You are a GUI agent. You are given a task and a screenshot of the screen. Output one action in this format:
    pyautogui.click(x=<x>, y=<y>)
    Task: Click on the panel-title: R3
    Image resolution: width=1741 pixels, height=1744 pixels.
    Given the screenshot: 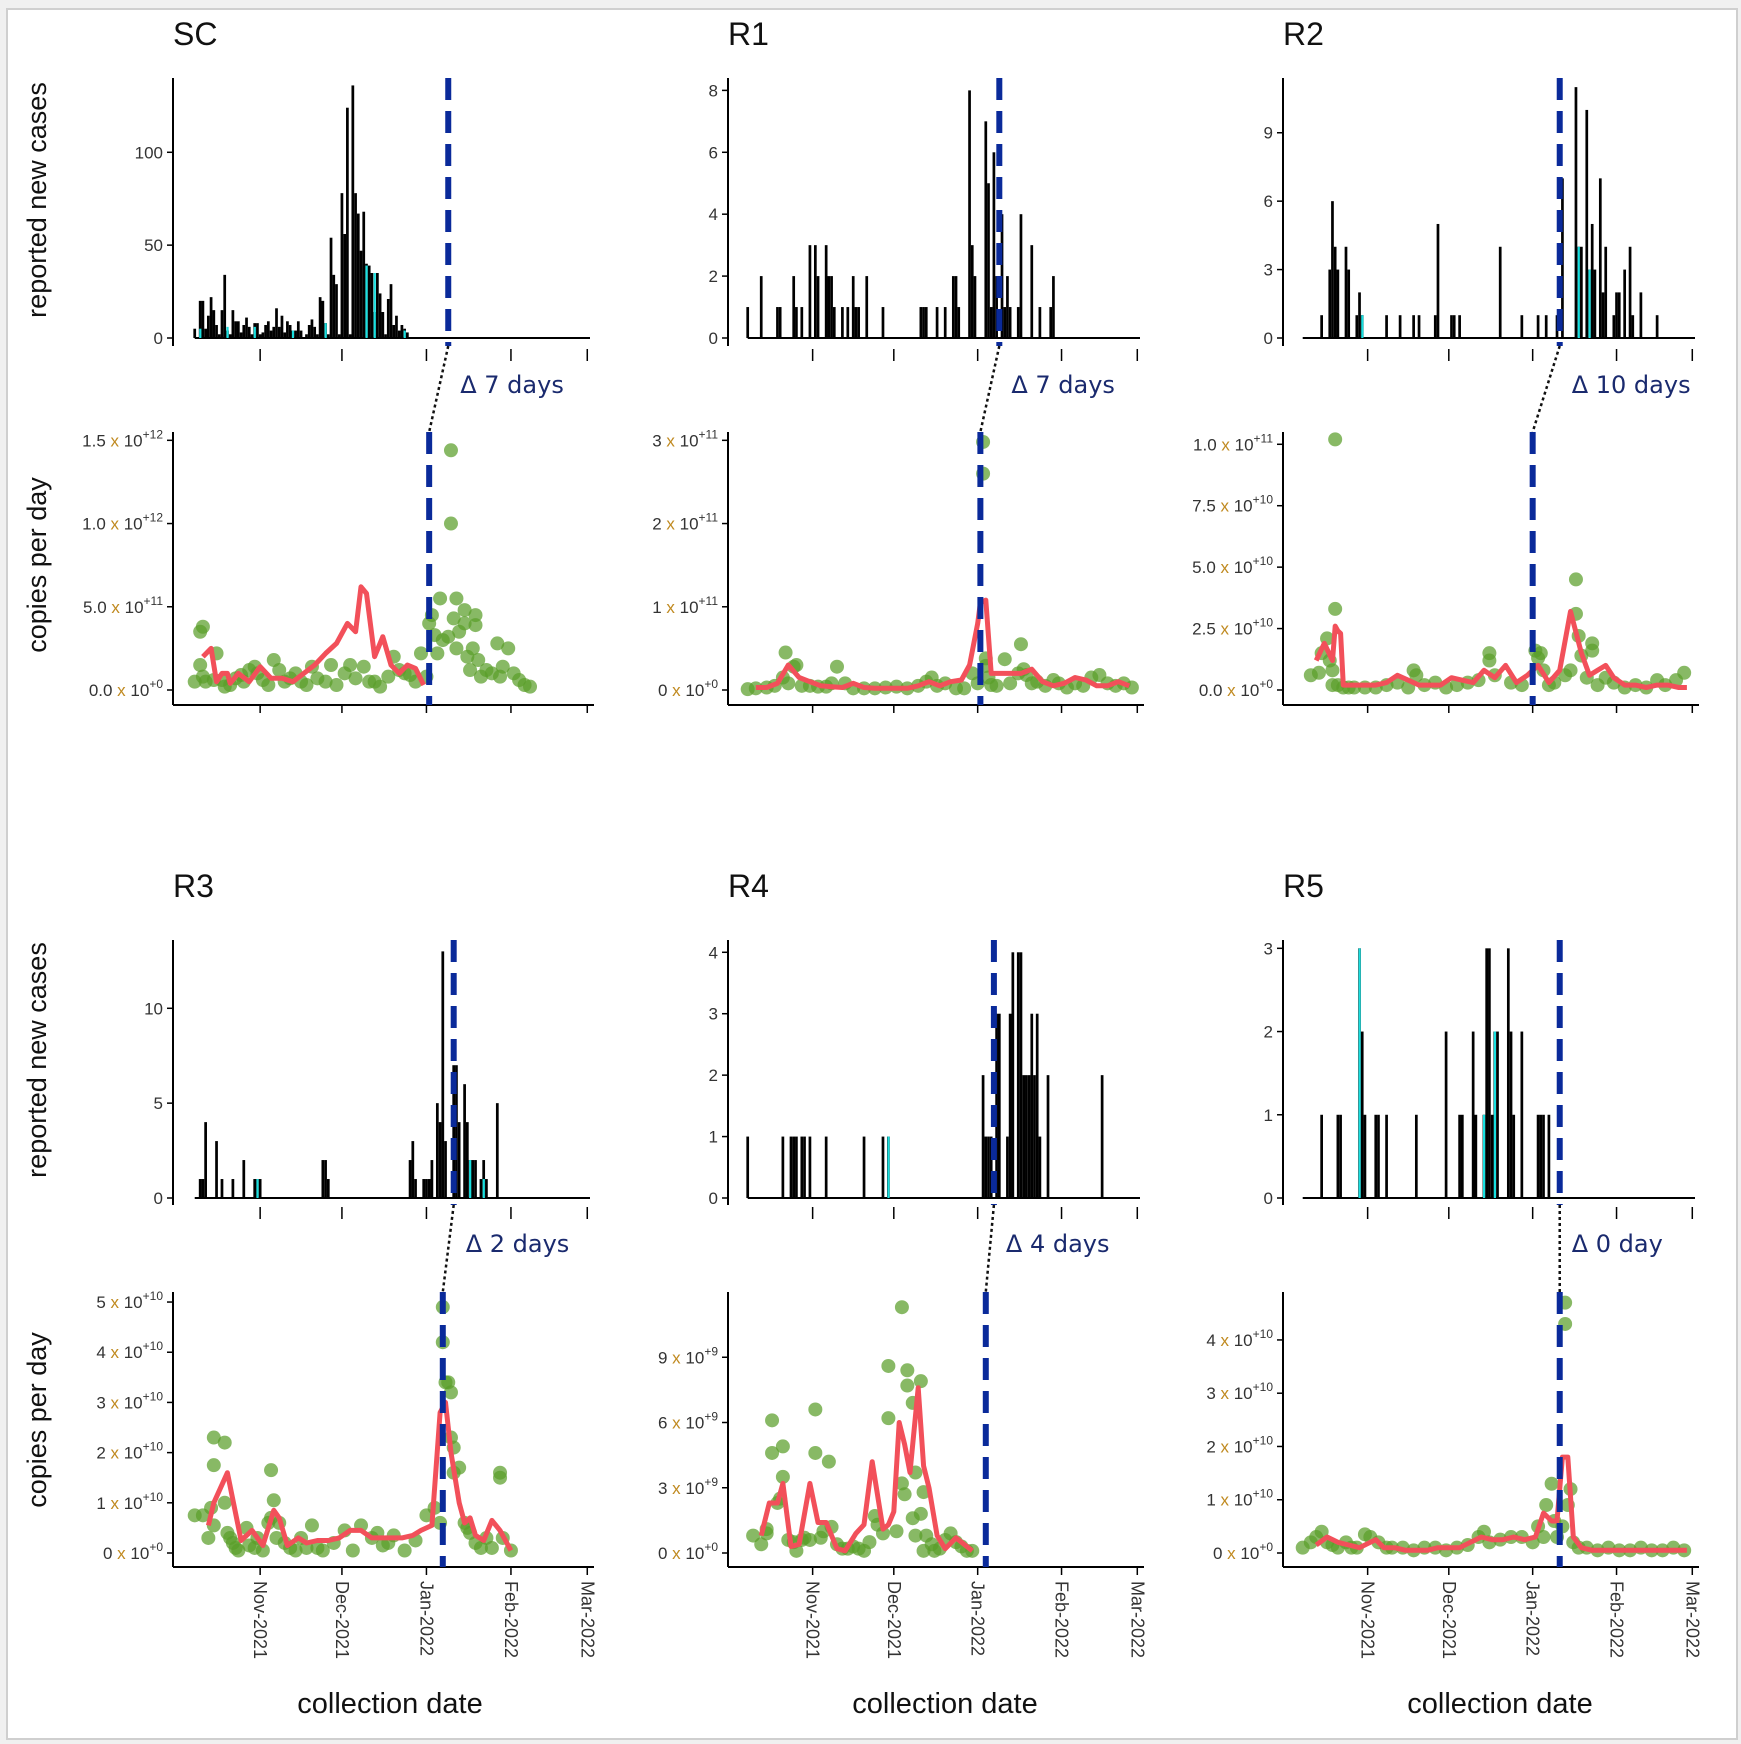 What is the action you would take?
    pyautogui.click(x=193, y=886)
    